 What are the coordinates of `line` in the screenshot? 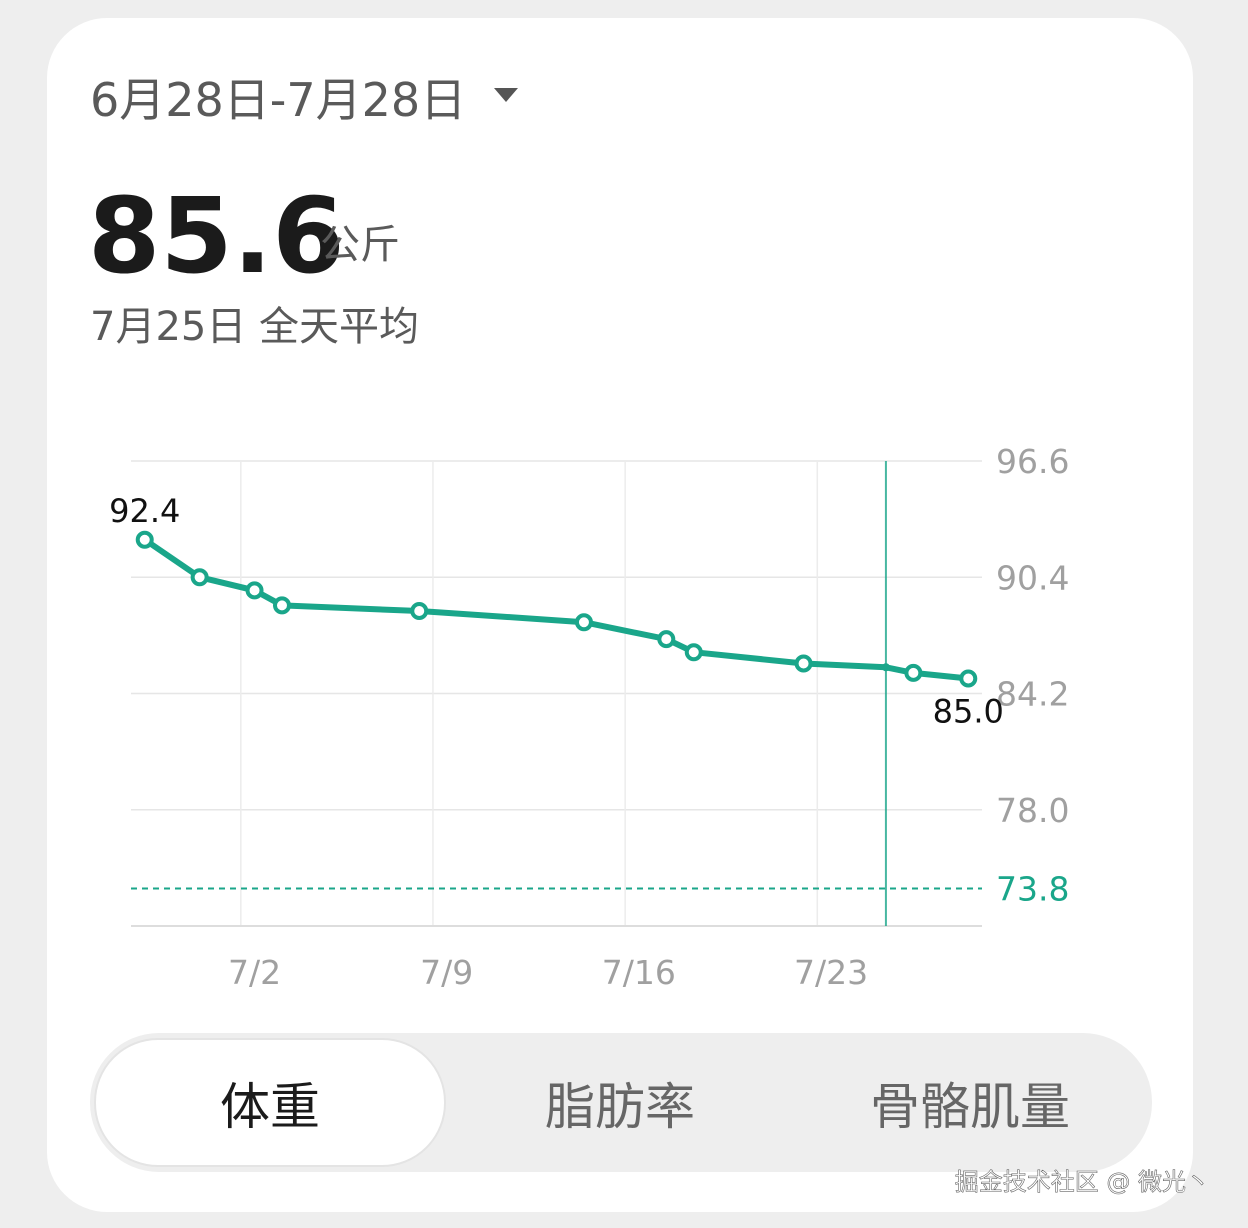 It's located at (556, 609).